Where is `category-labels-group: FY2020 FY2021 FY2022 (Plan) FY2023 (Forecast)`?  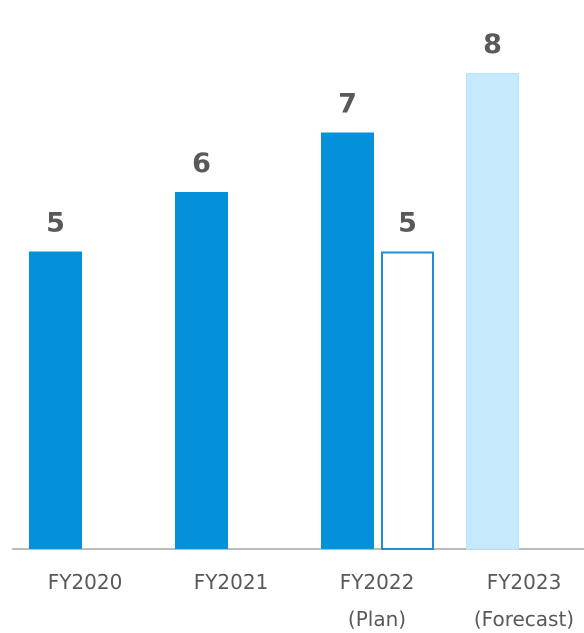 category-labels-group: FY2020 FY2021 FY2022 (Plan) FY2023 (Forecast) is located at coordinates (311, 600).